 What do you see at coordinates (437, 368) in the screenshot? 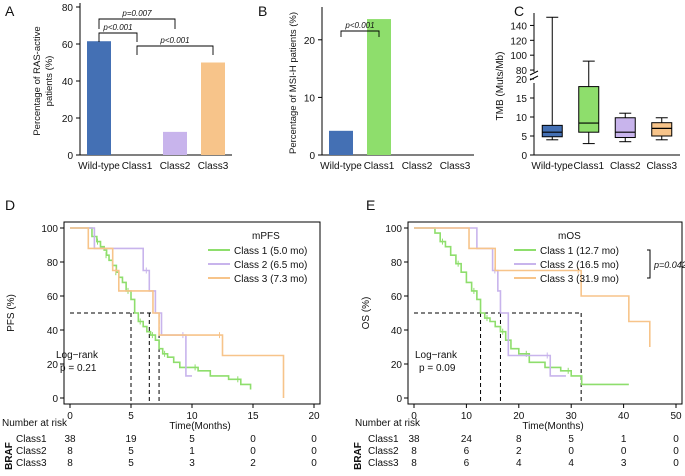
I see `p-value-label: p = 0.09` at bounding box center [437, 368].